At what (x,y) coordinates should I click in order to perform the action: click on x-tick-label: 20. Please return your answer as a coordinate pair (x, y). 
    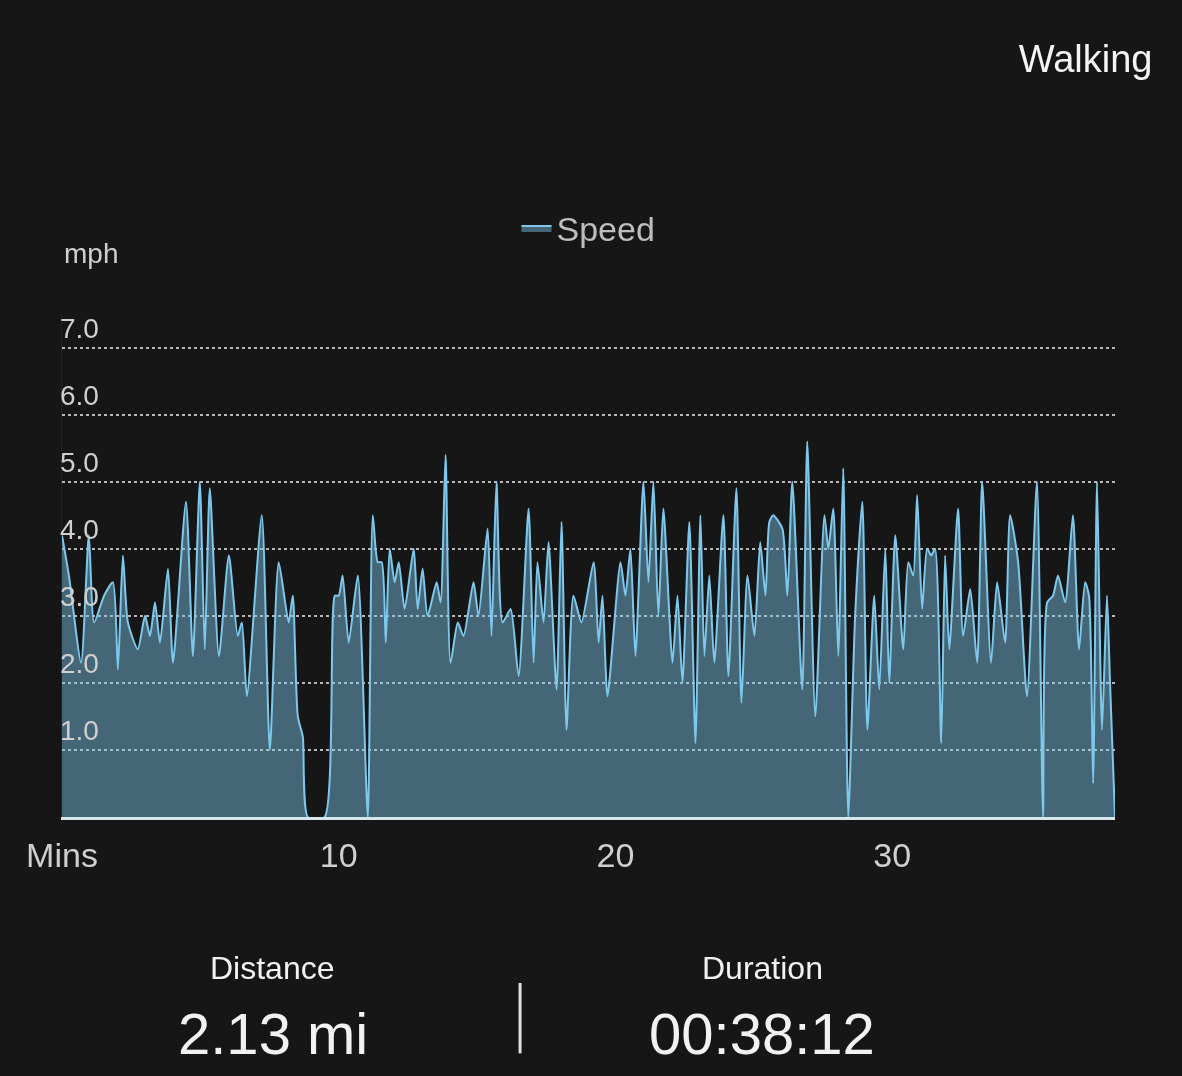
    Looking at the image, I should click on (615, 854).